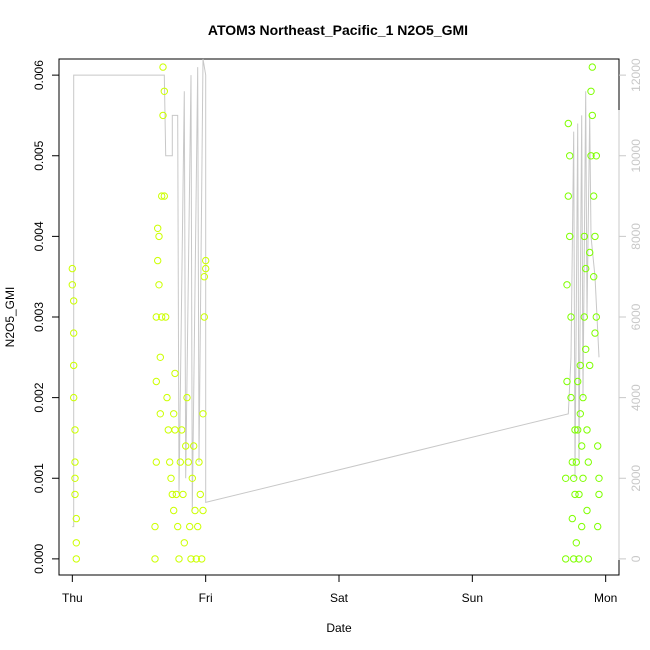  I want to click on y2-tick-label: 8000, so click(636, 236).